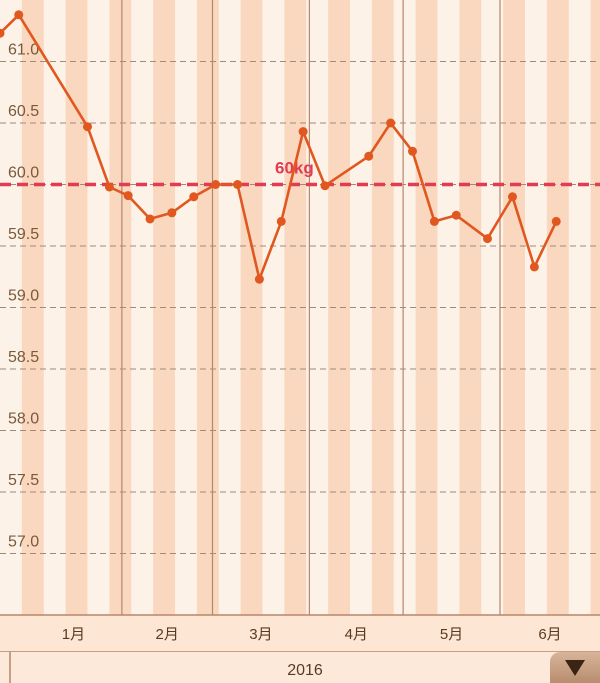 This screenshot has height=683, width=600. What do you see at coordinates (23, 542) in the screenshot?
I see `y-tick-label: 57.0` at bounding box center [23, 542].